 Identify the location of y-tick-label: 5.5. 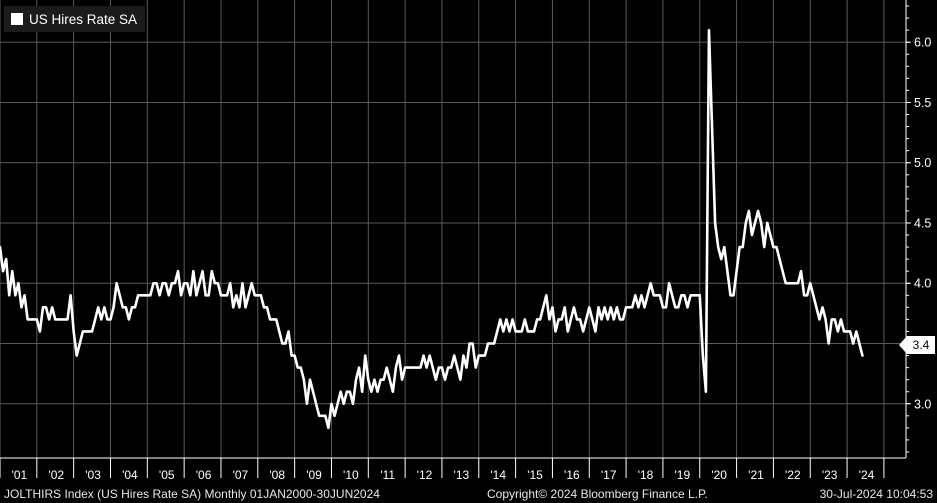
(922, 103).